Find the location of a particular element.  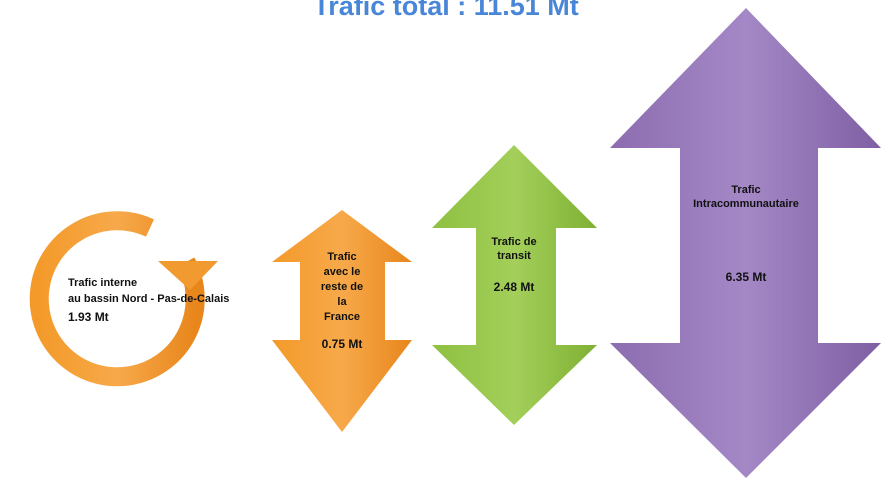

item-value: 6.35 Mt is located at coordinates (746, 277).